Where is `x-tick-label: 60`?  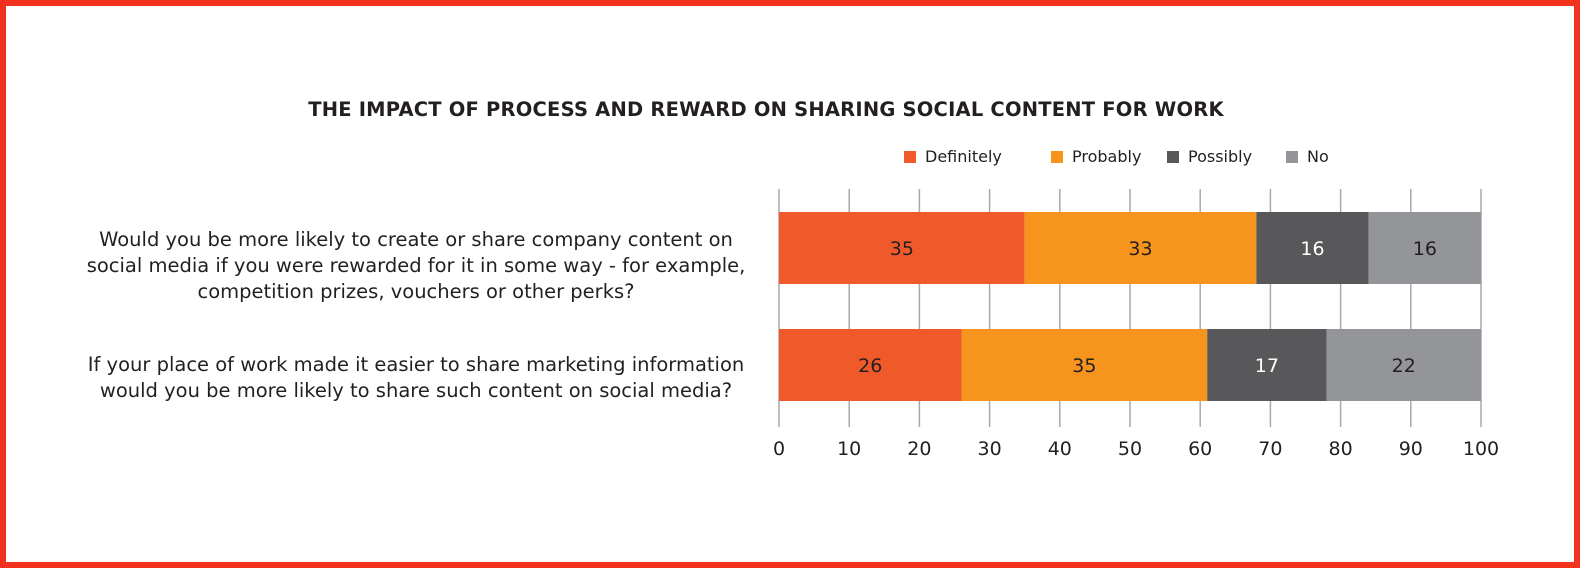 x-tick-label: 60 is located at coordinates (1200, 449).